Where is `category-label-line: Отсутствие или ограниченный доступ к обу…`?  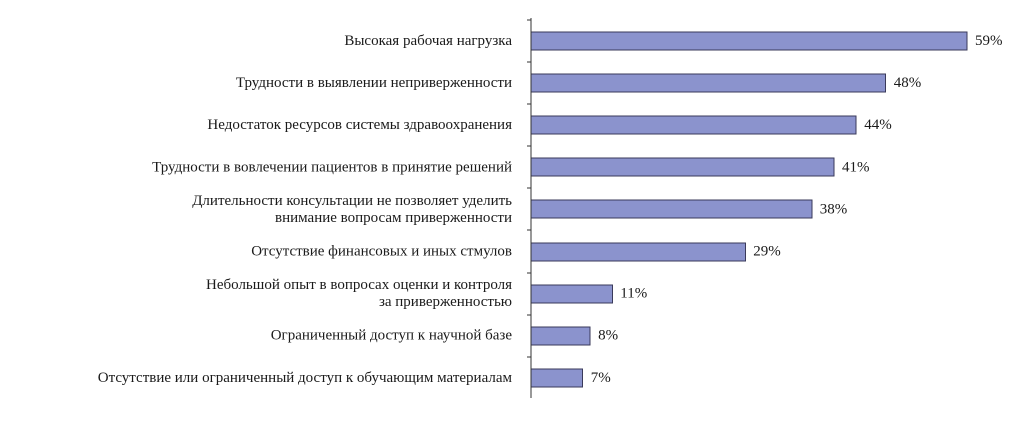 category-label-line: Отсутствие или ограниченный доступ к обу… is located at coordinates (305, 378).